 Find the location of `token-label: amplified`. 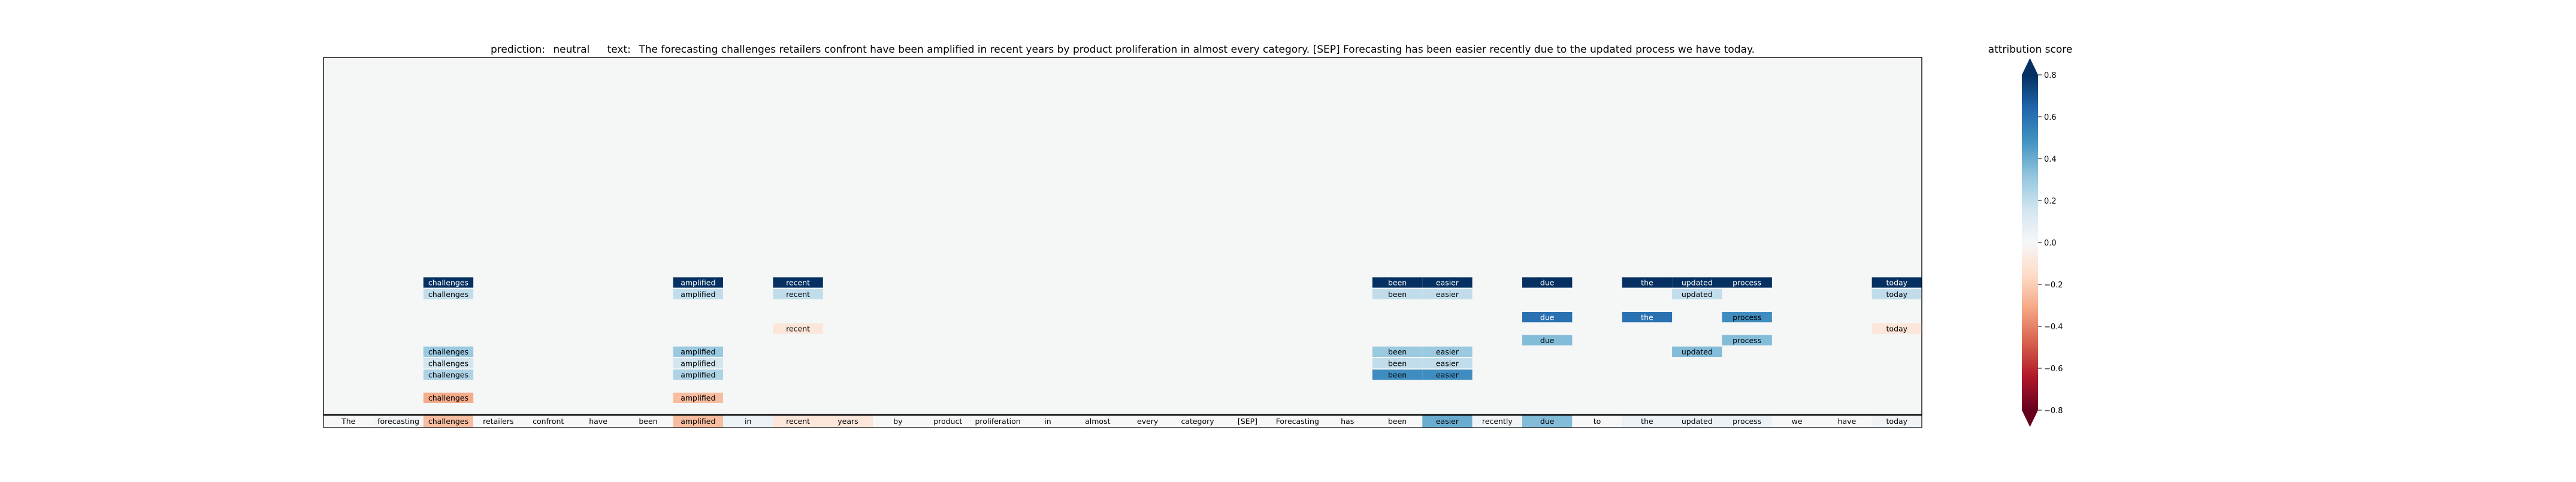

token-label: amplified is located at coordinates (698, 421).